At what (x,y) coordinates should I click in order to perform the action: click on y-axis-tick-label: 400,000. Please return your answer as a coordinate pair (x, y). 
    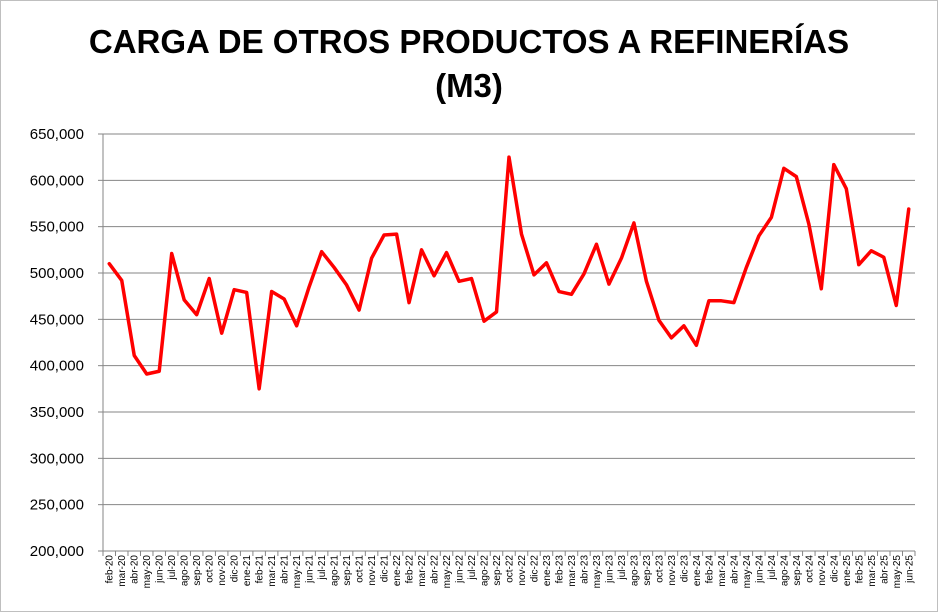
    Looking at the image, I should click on (57, 366).